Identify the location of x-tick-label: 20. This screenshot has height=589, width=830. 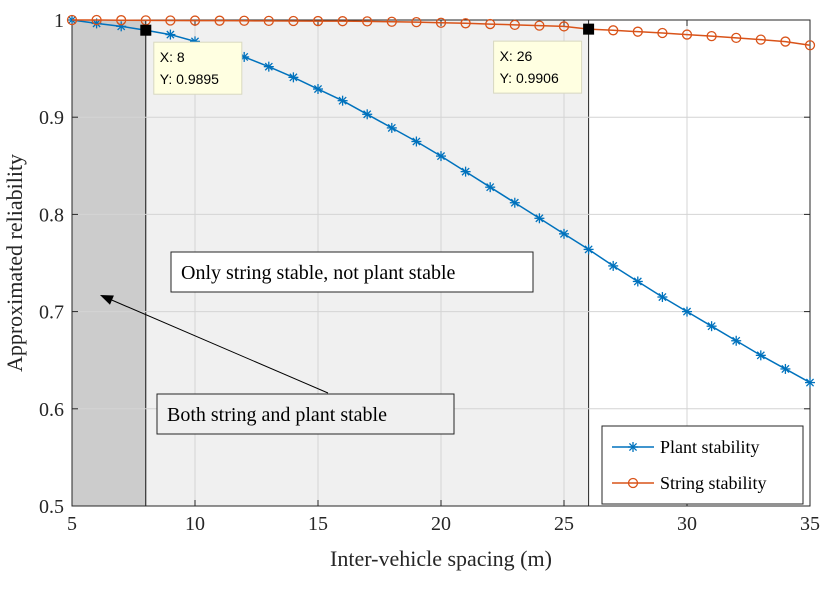
(441, 524).